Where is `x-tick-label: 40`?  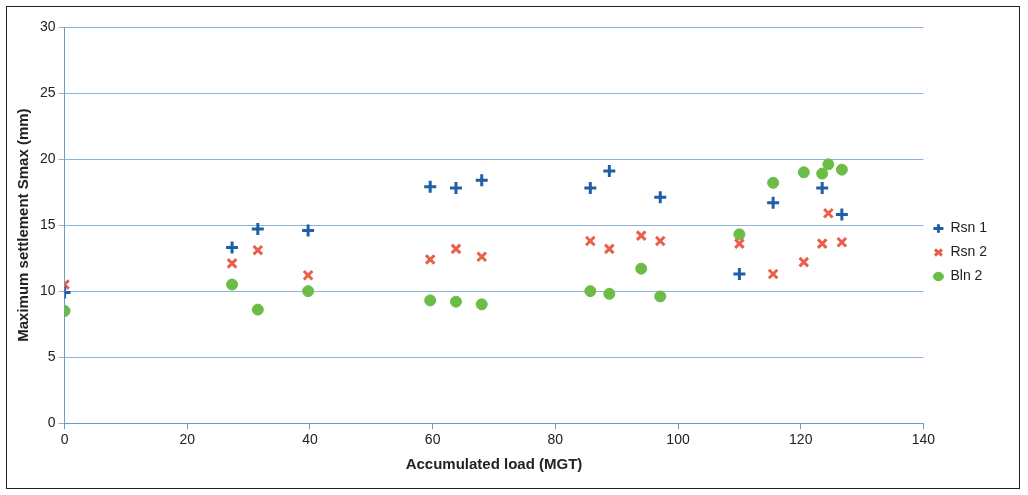
x-tick-label: 40 is located at coordinates (310, 439).